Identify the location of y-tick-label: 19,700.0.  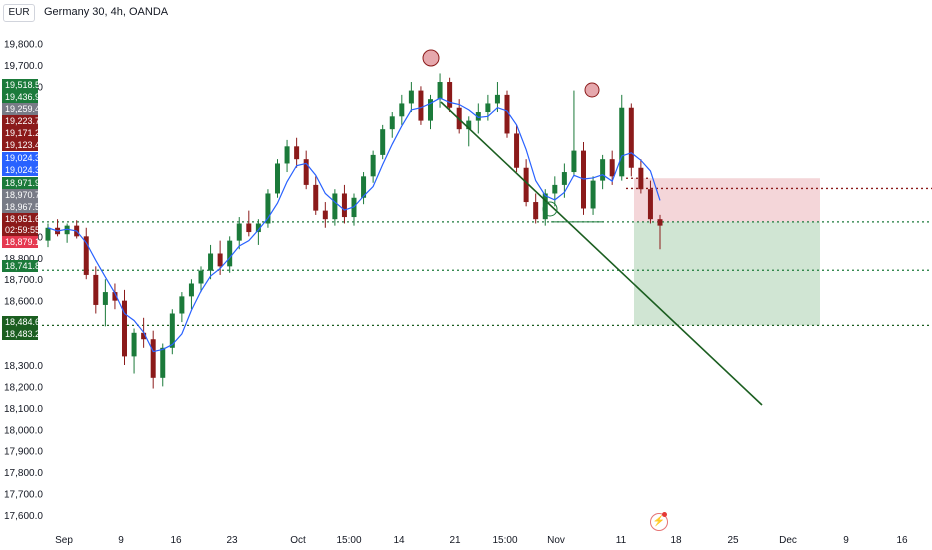
(23, 66).